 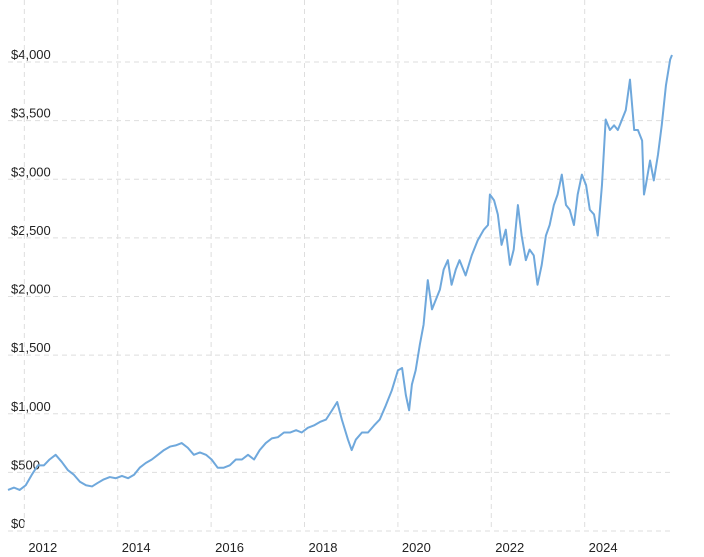 What do you see at coordinates (416, 547) in the screenshot?
I see `x-tick-label: 2020` at bounding box center [416, 547].